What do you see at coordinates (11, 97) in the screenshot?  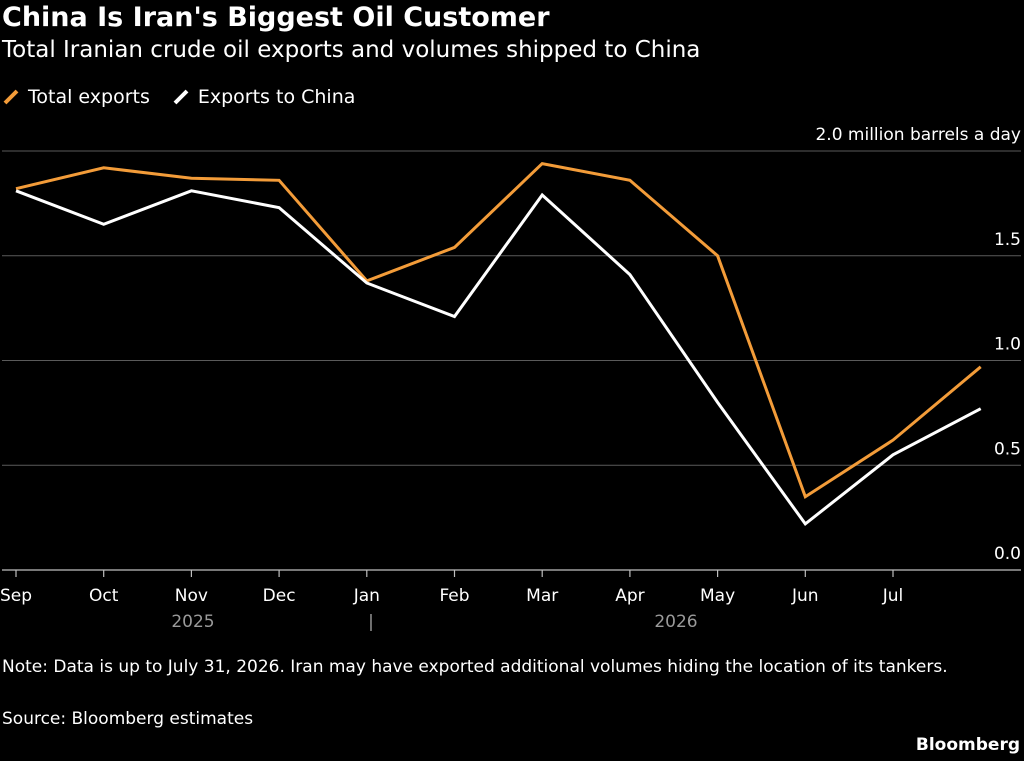 I see `legend-swatch-total-exports-icon` at bounding box center [11, 97].